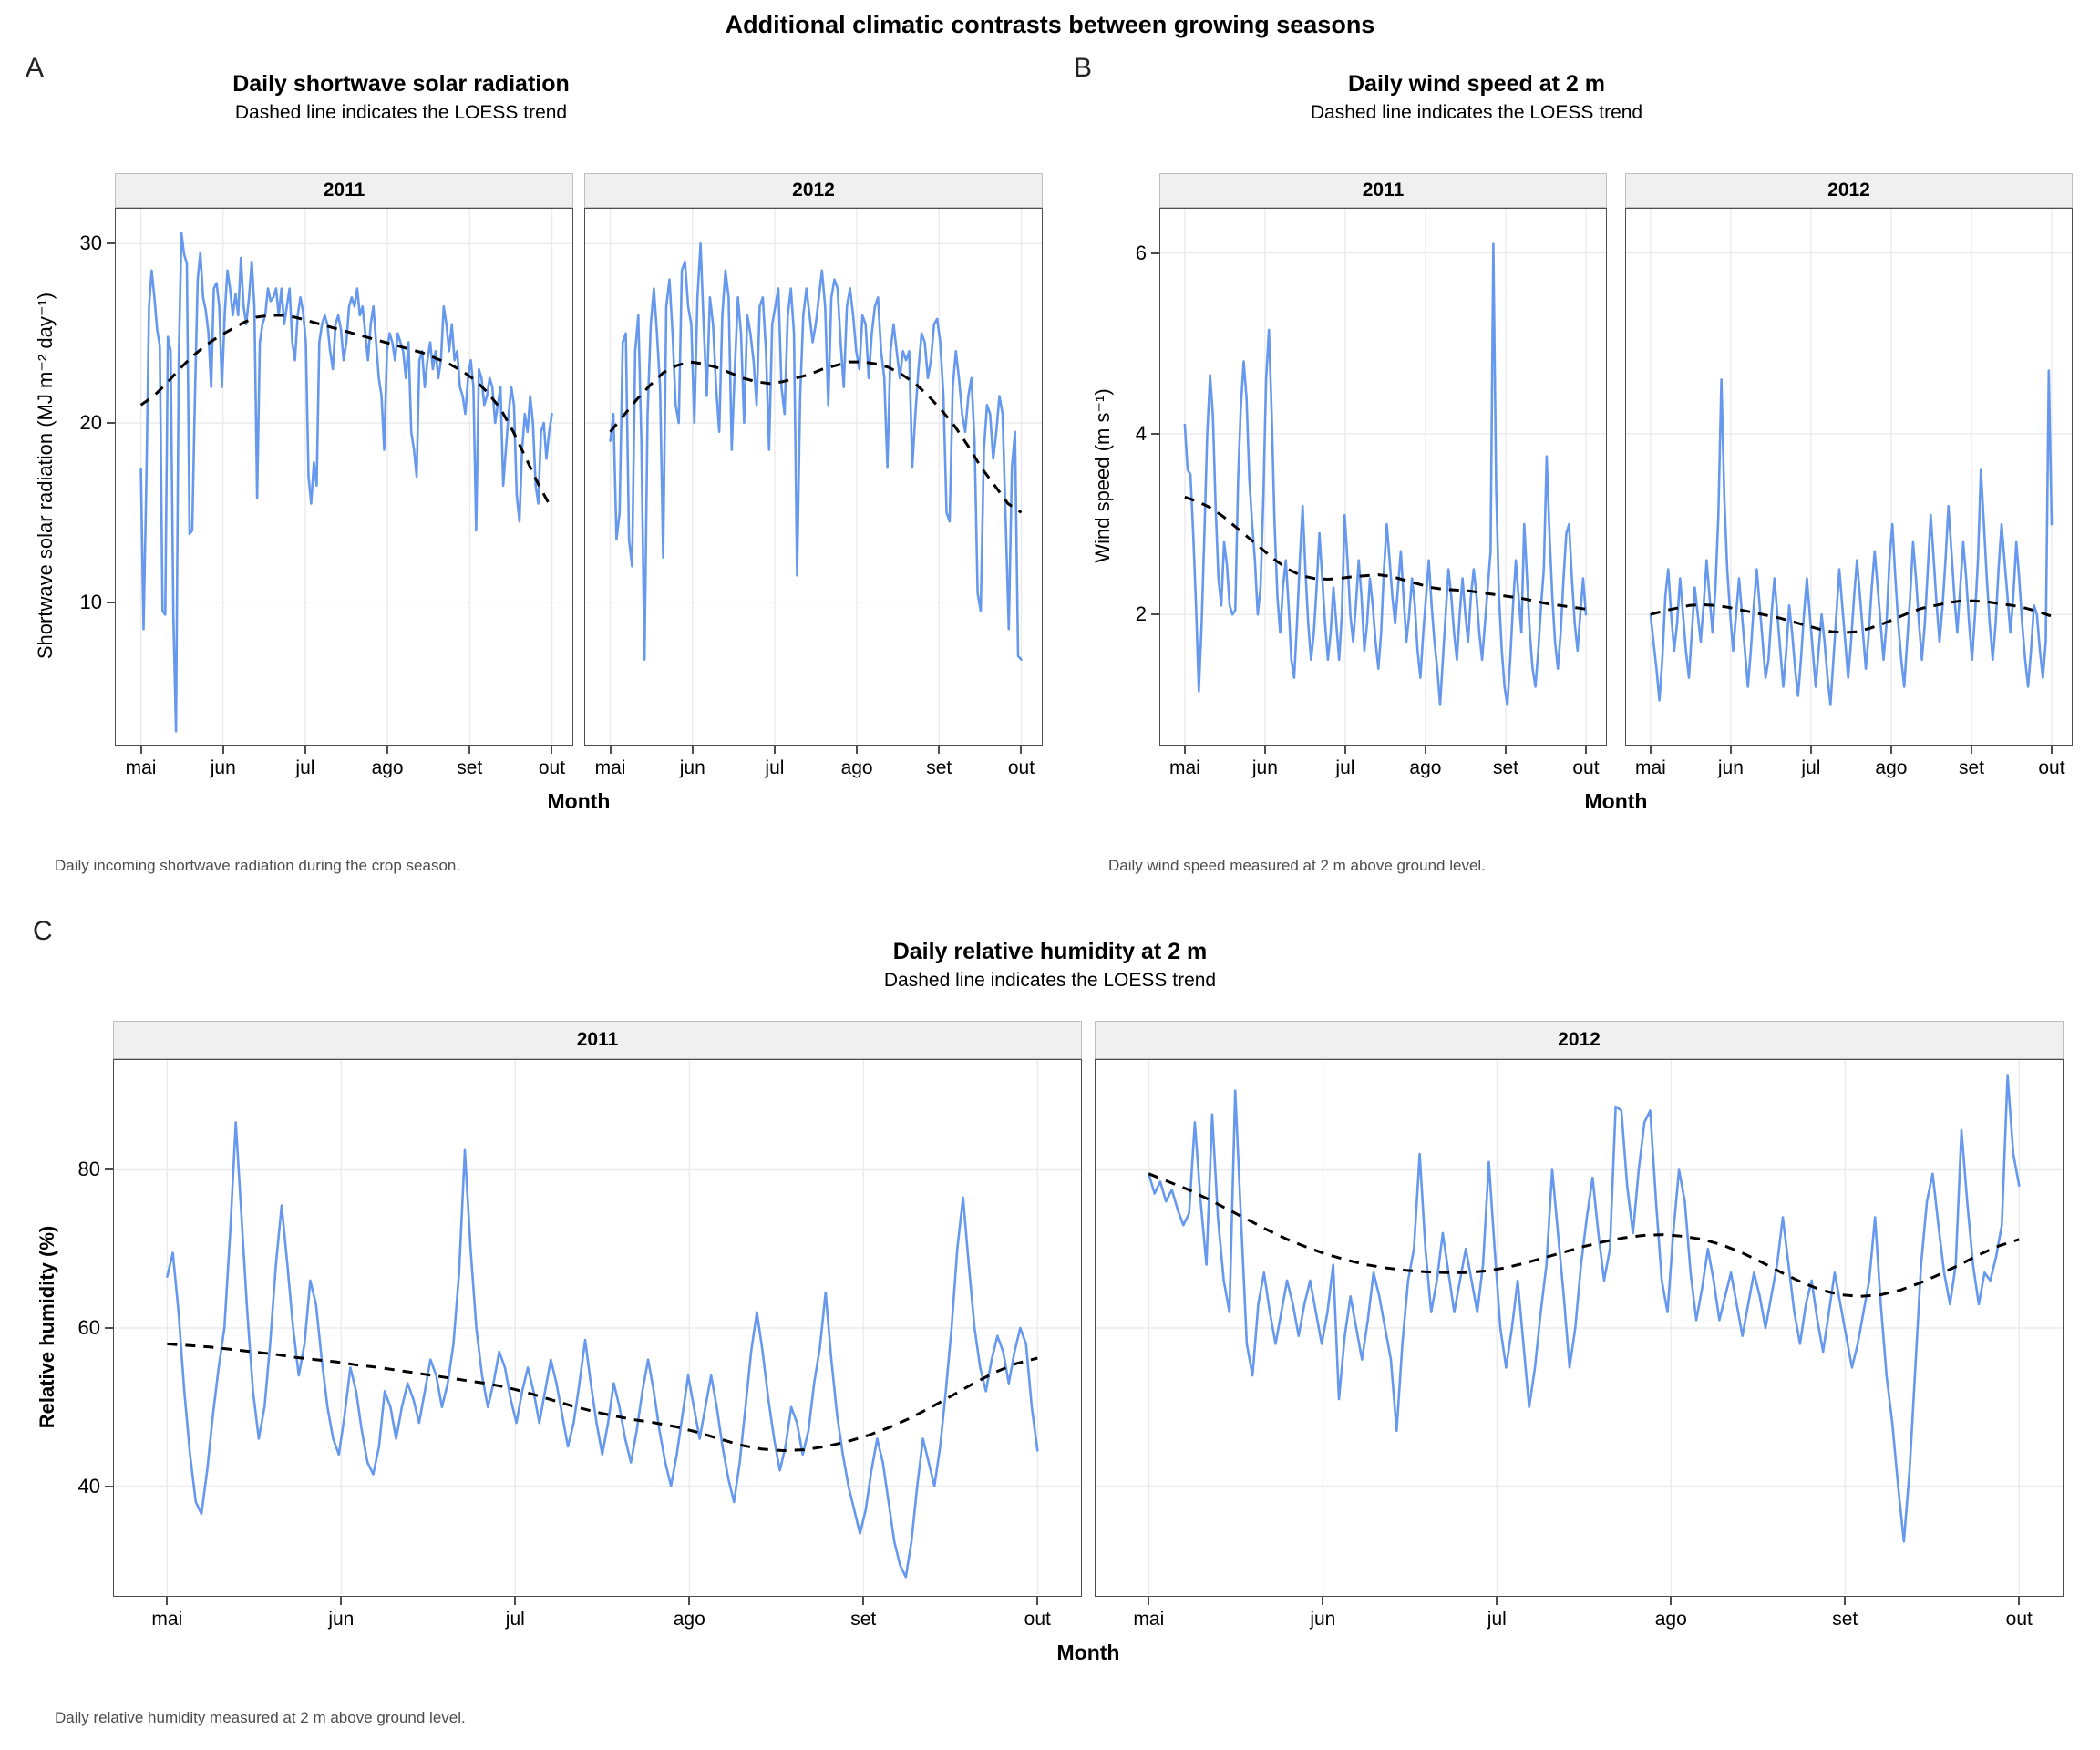 The width and height of the screenshot is (2100, 1750). Describe the element at coordinates (43, 931) in the screenshot. I see `panel-letter-c: C` at that location.